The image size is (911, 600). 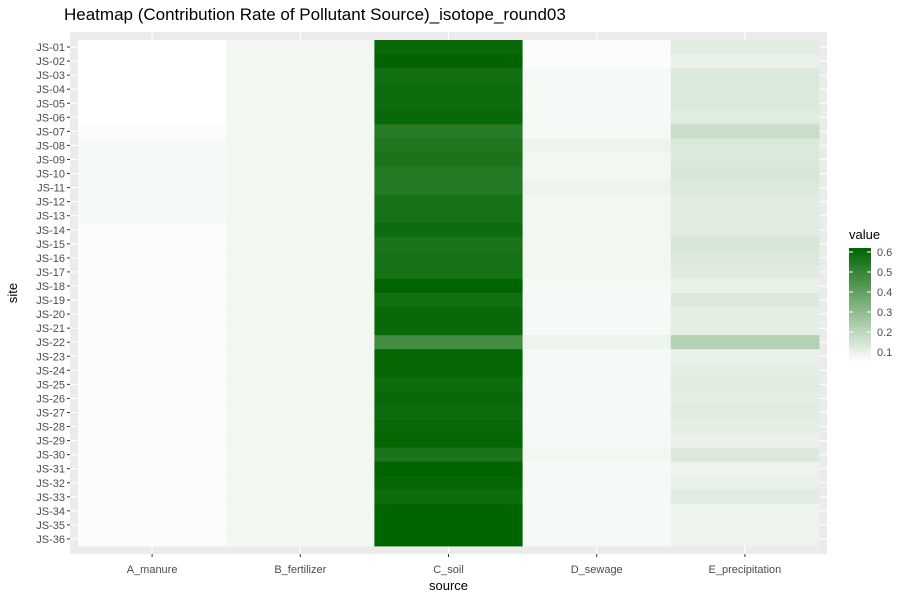 I want to click on y-tick-label: JS-23, so click(x=50, y=357).